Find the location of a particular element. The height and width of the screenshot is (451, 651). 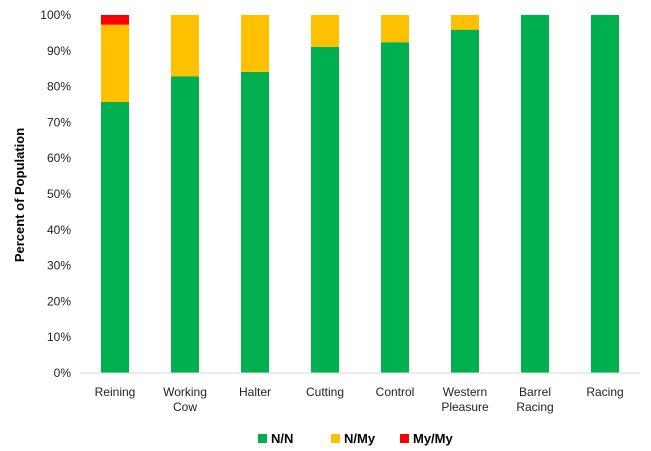

x-category-label-line: Halter is located at coordinates (255, 392).